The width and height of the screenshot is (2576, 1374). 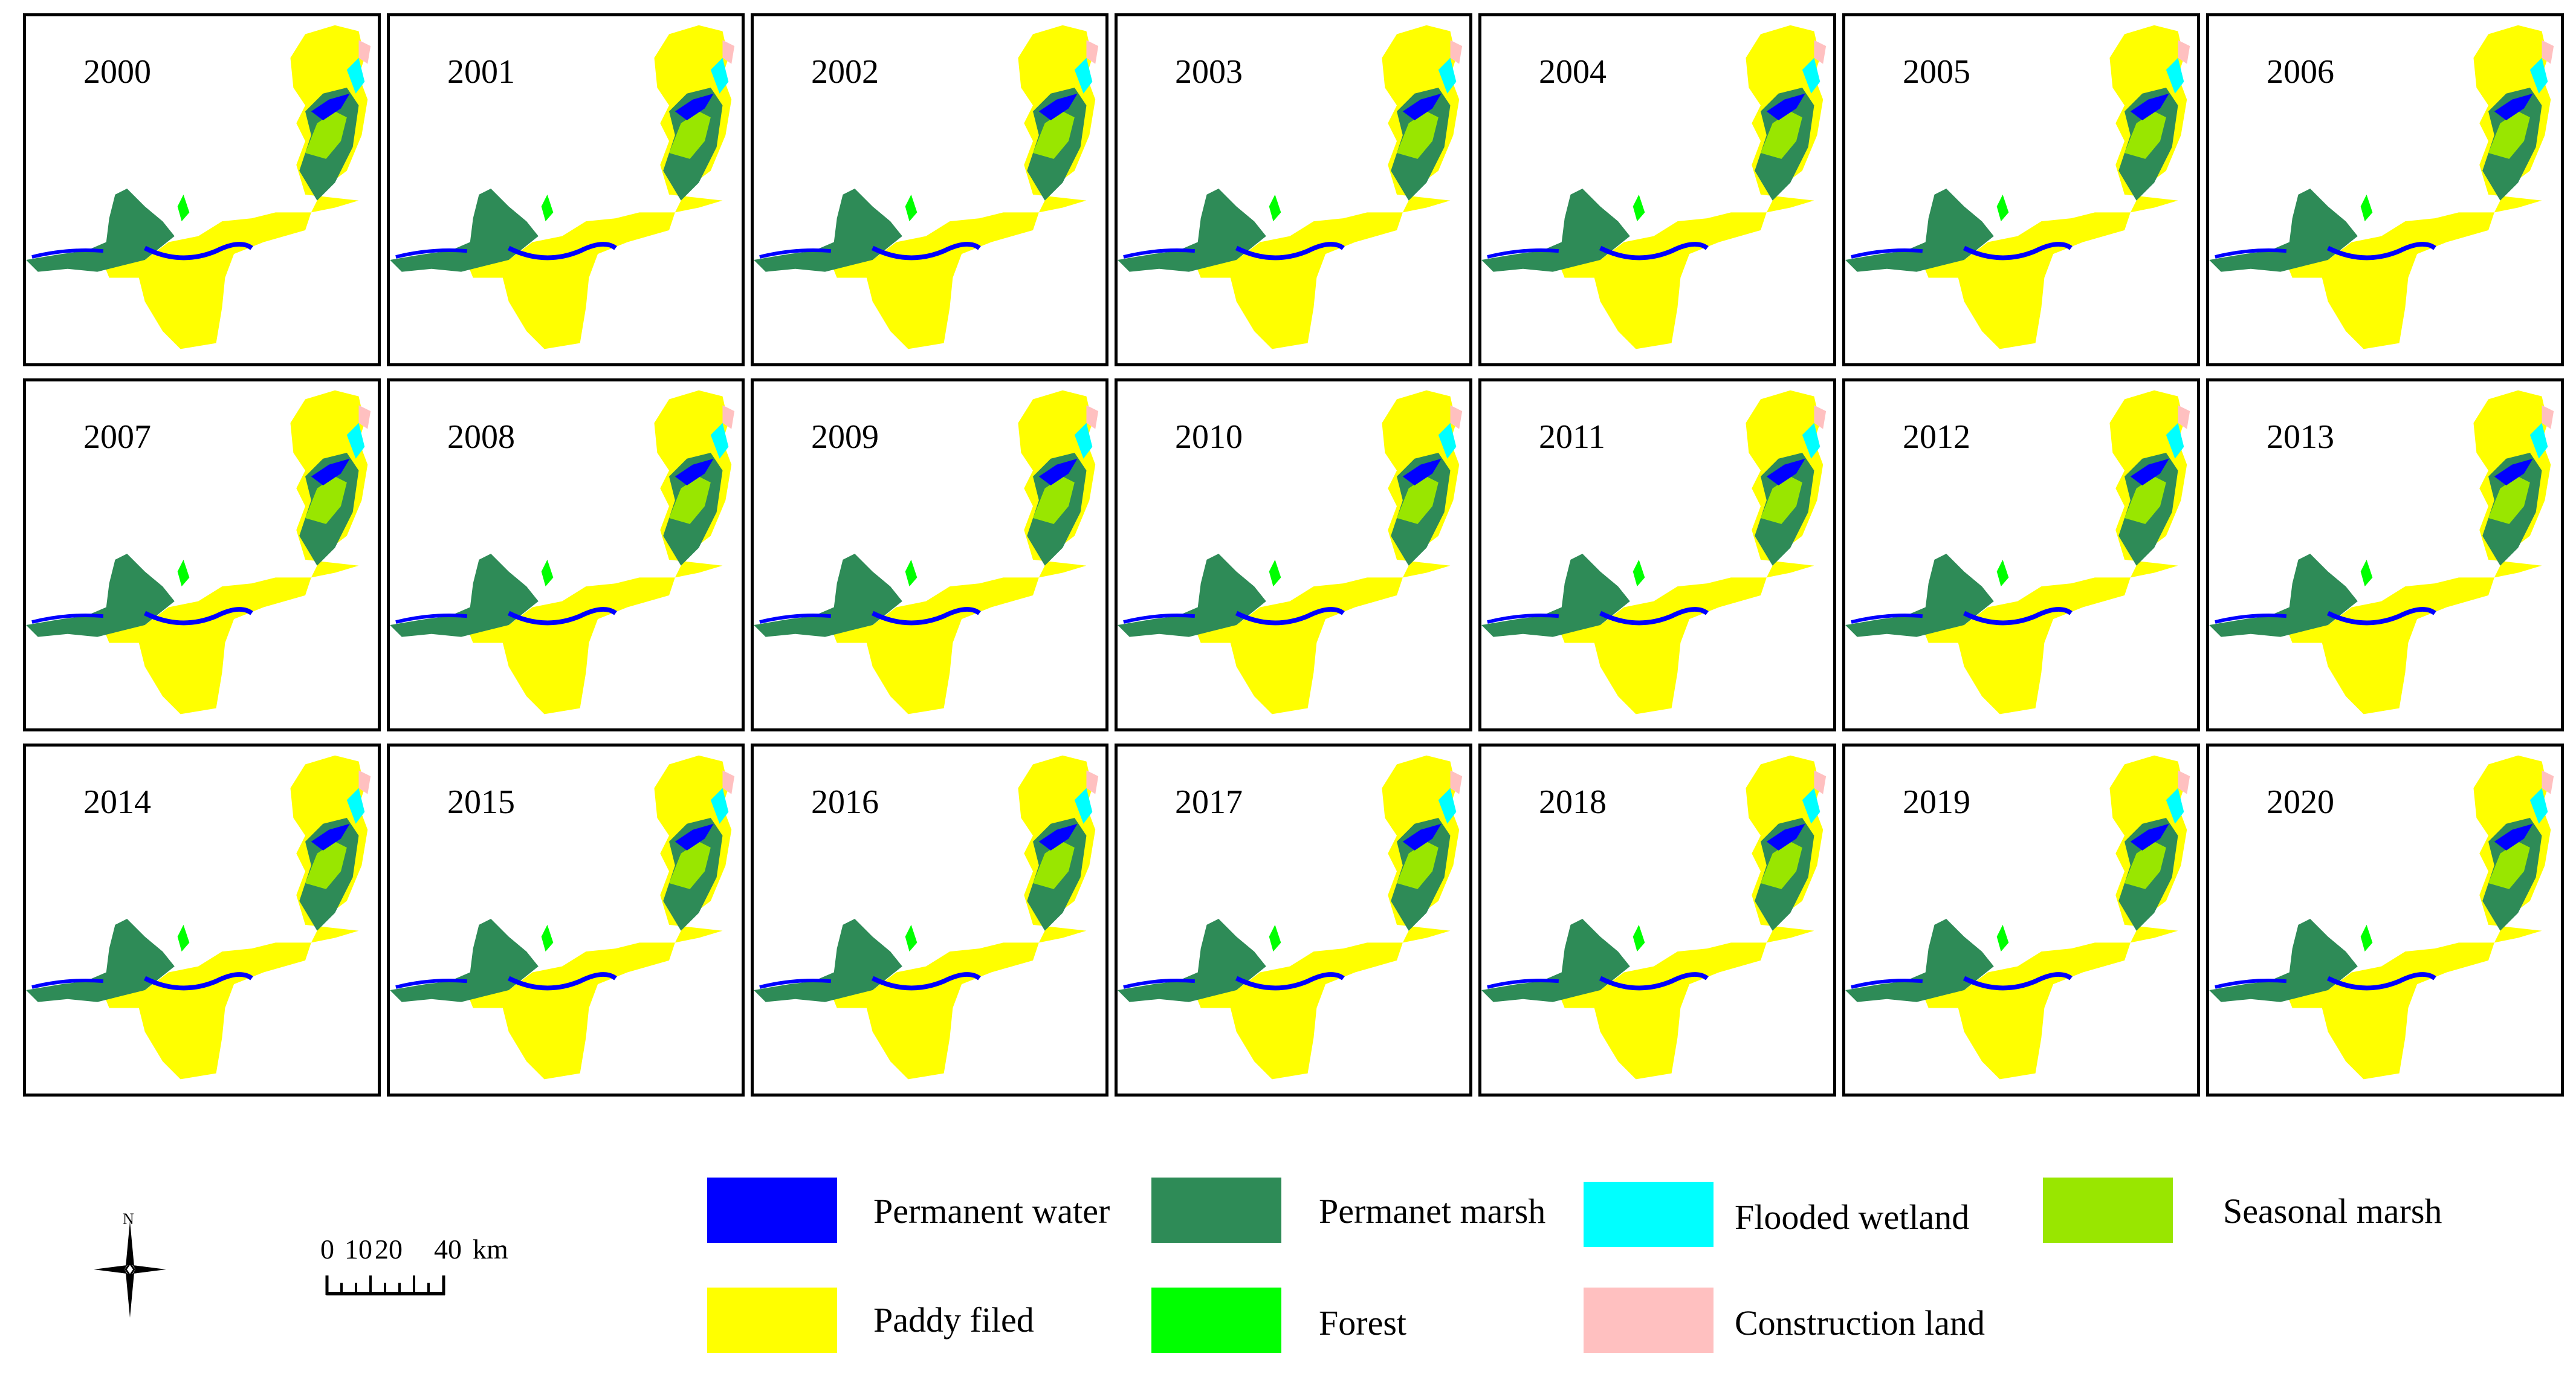 What do you see at coordinates (1573, 802) in the screenshot?
I see `year-label: 2018` at bounding box center [1573, 802].